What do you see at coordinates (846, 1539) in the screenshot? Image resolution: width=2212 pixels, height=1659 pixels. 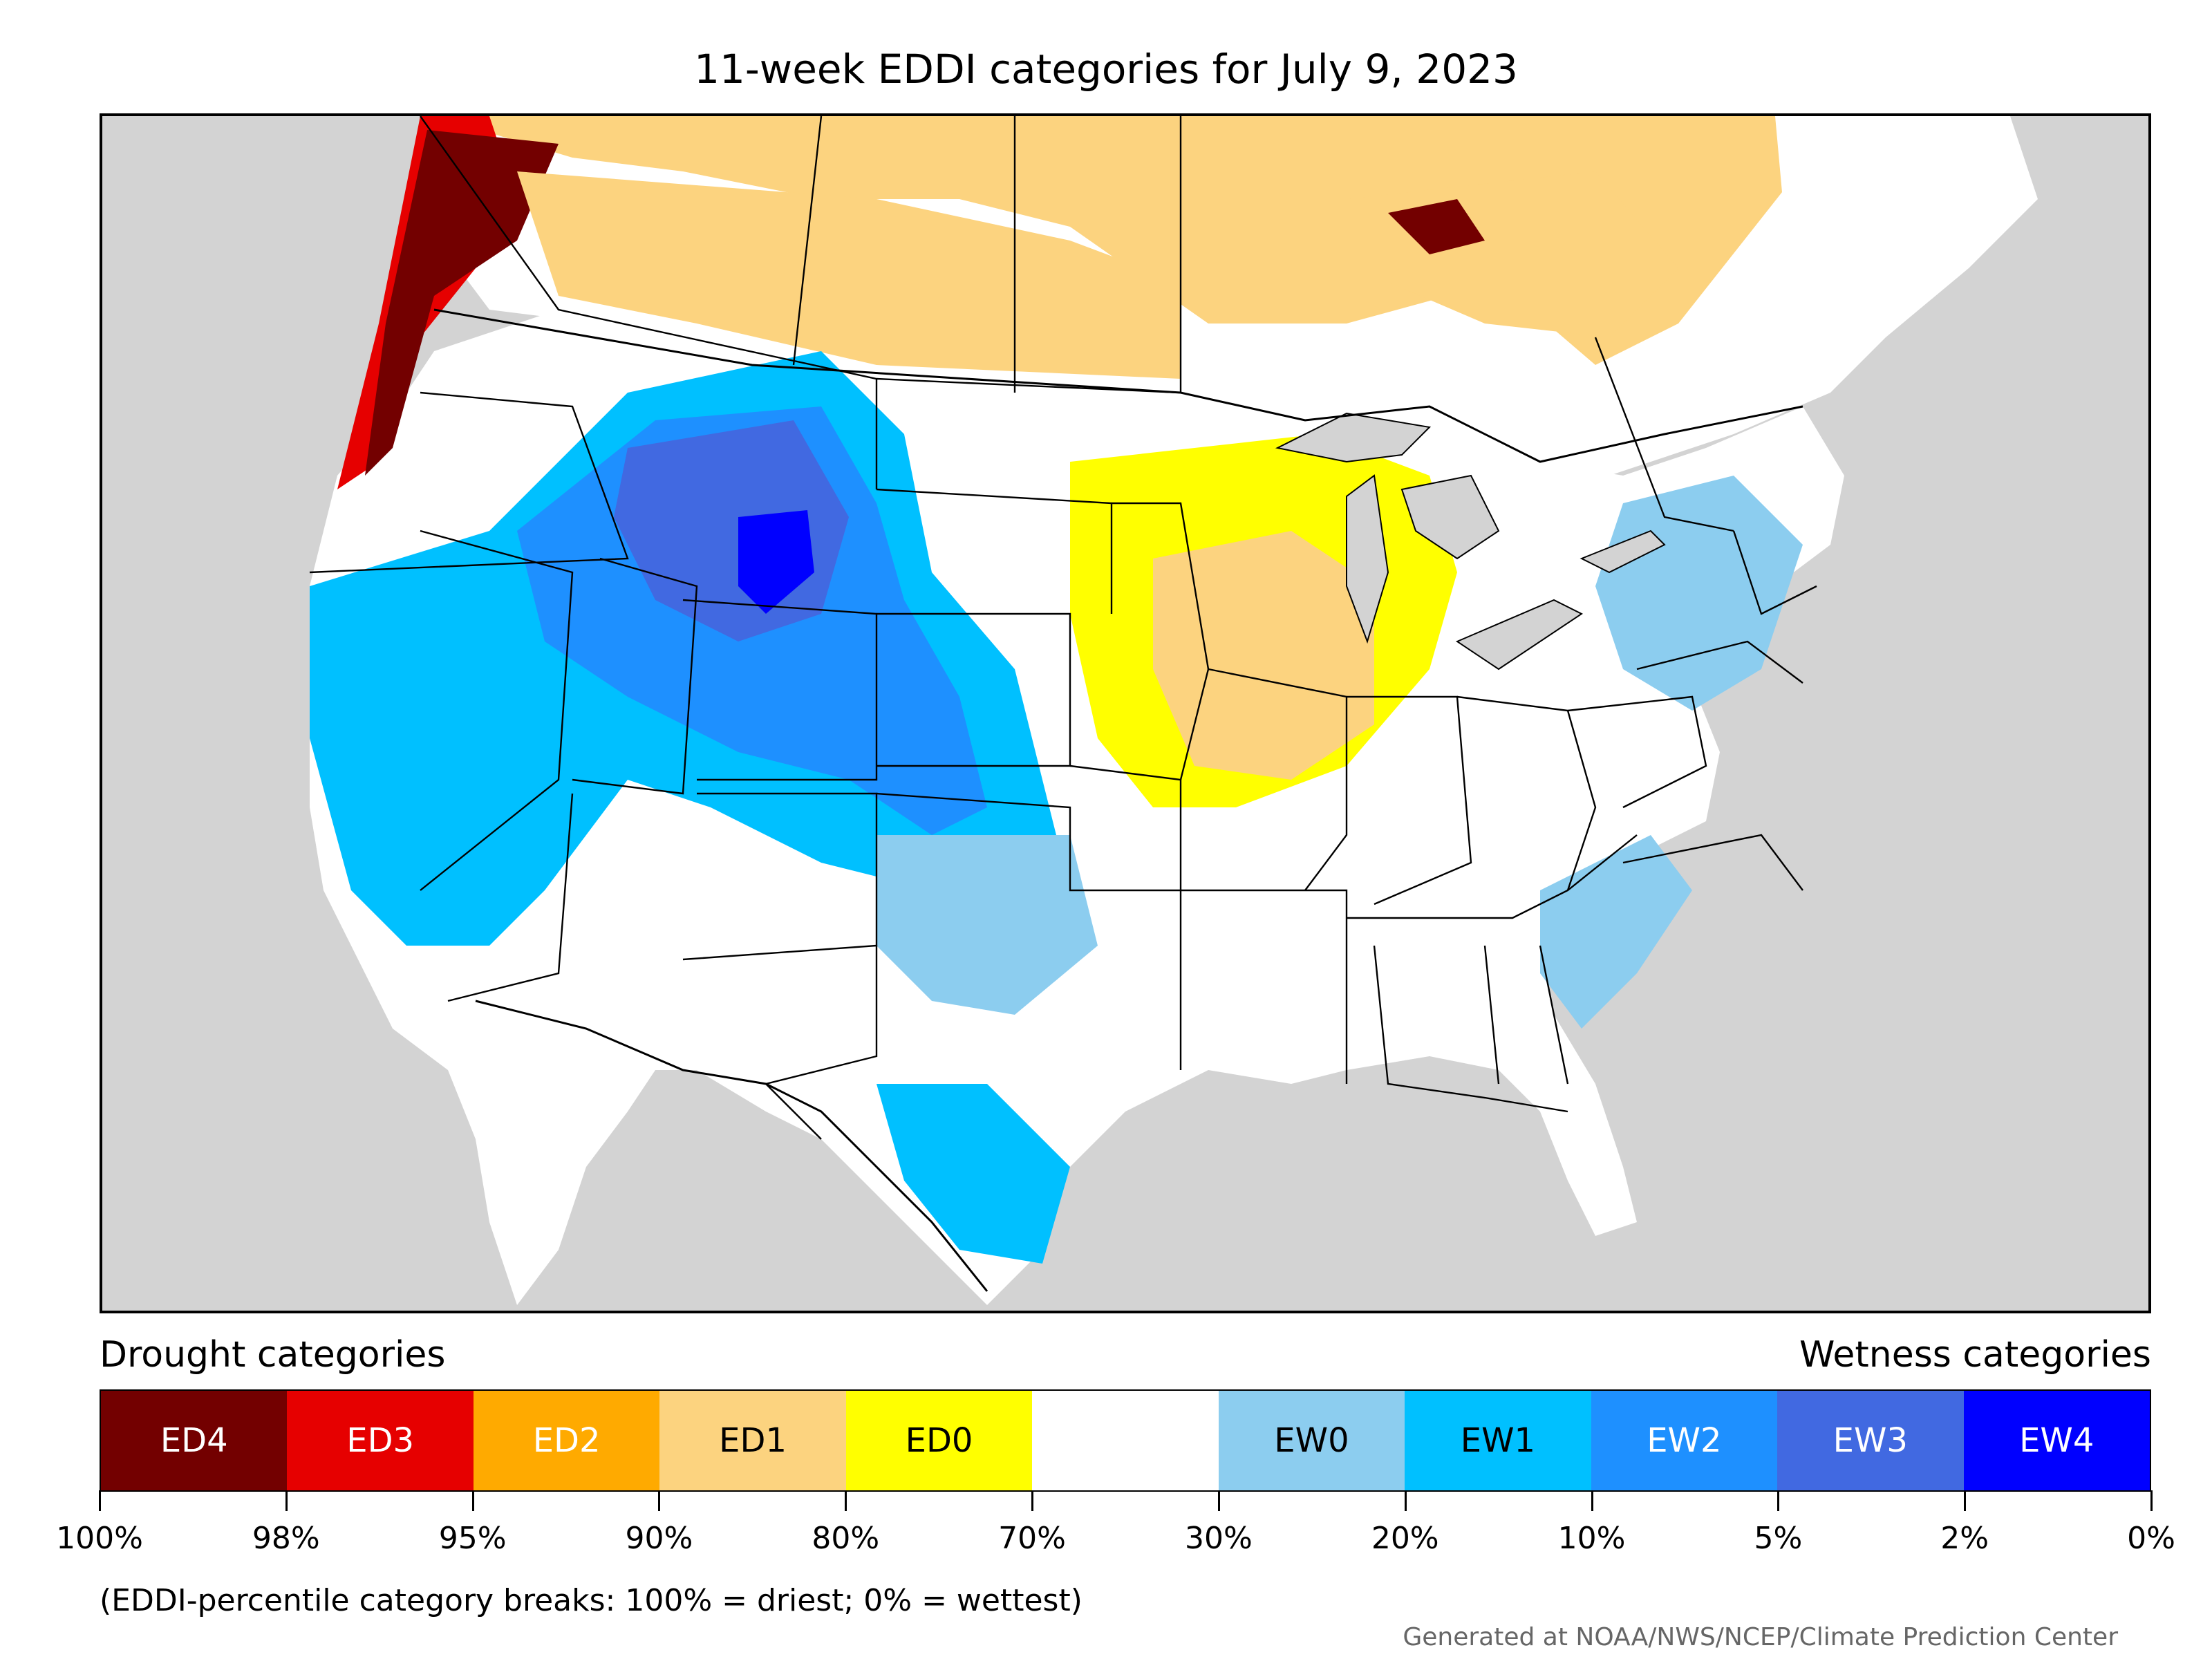 I see `colorbar-tick-label: 80%` at bounding box center [846, 1539].